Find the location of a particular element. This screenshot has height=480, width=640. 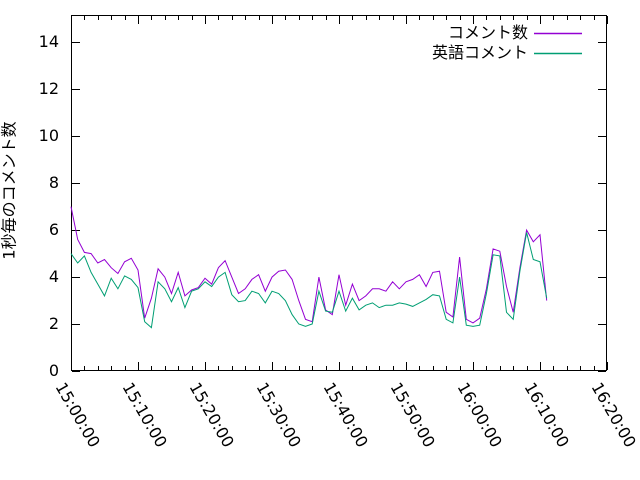

y-tick-label: 0 is located at coordinates (53, 370).